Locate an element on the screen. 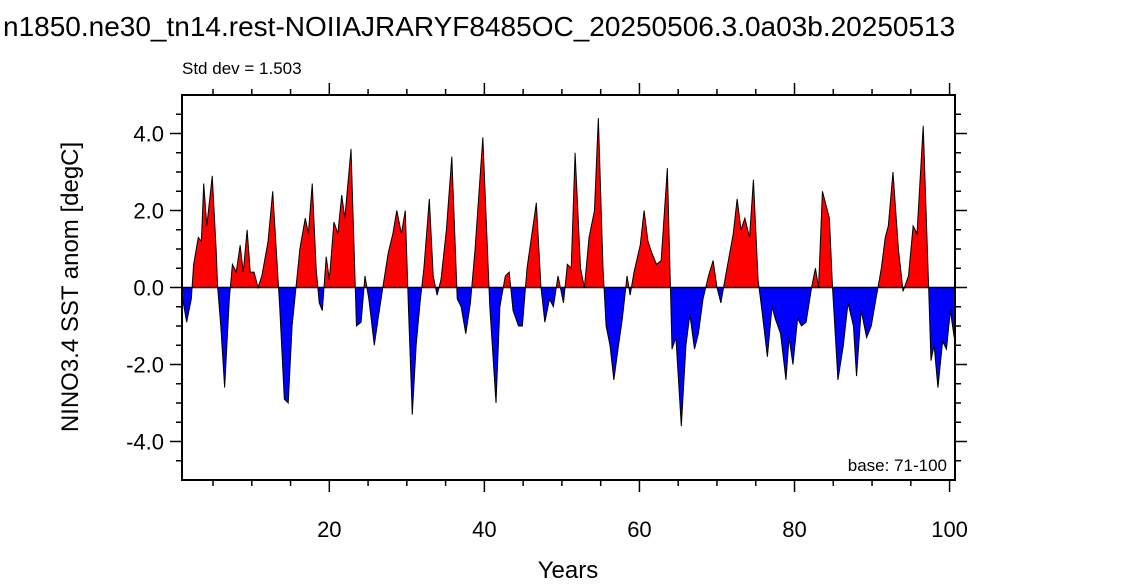 This screenshot has height=584, width=1136. x-tick-label: 60 is located at coordinates (639, 529).